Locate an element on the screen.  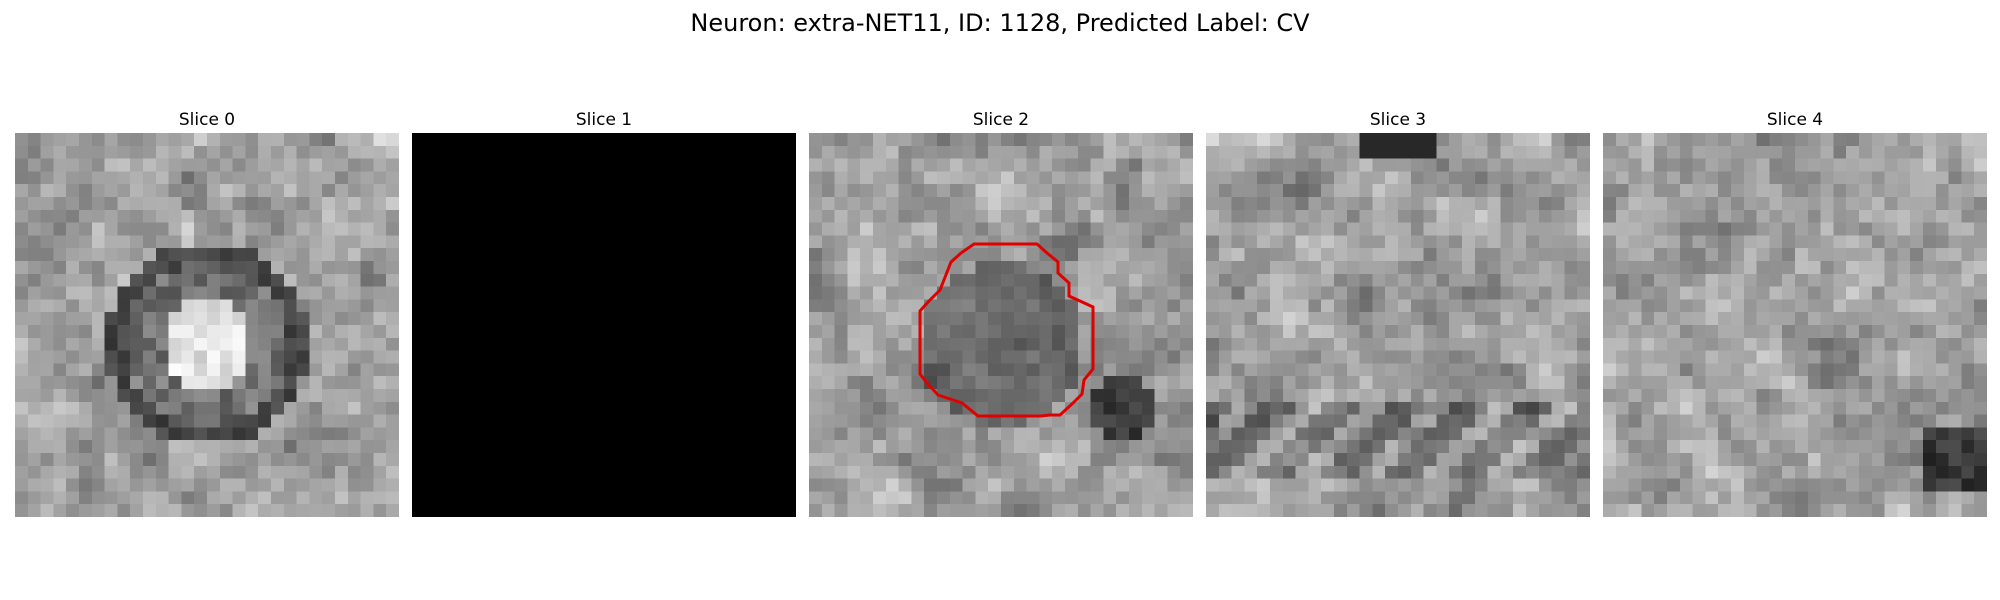
panel-title: Slice 4 is located at coordinates (1795, 120).